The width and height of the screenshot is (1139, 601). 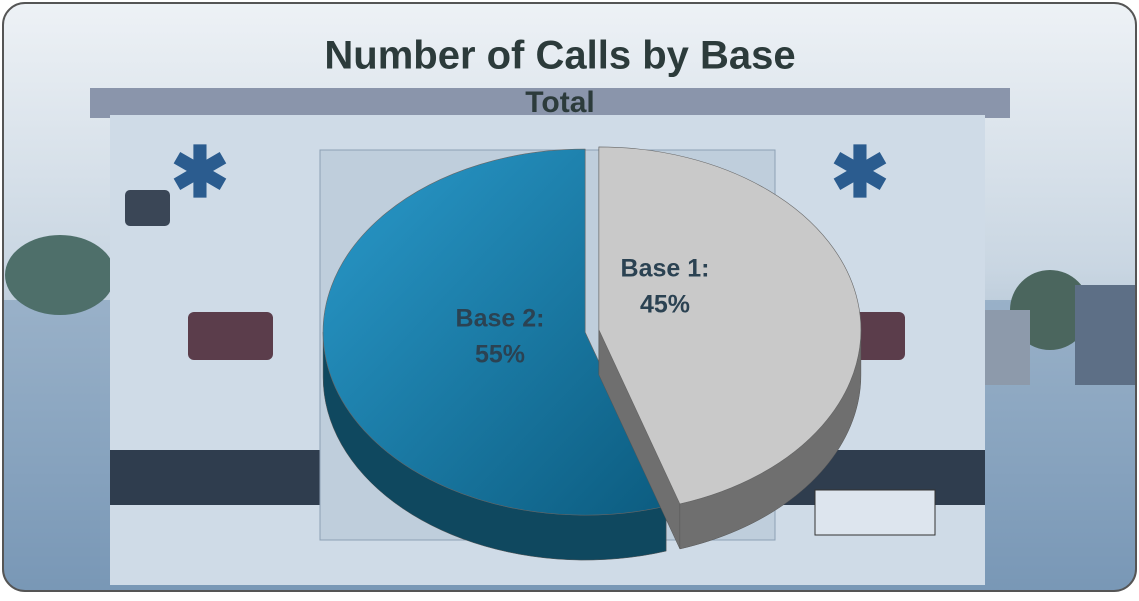 What do you see at coordinates (665, 305) in the screenshot?
I see `data-label: 45%` at bounding box center [665, 305].